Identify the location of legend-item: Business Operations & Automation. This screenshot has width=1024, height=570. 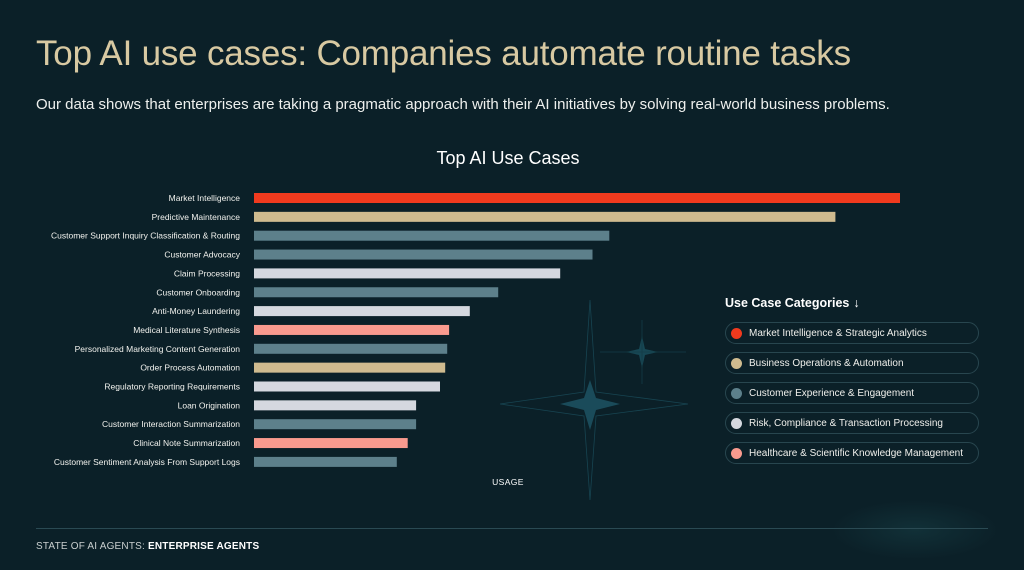
(852, 363).